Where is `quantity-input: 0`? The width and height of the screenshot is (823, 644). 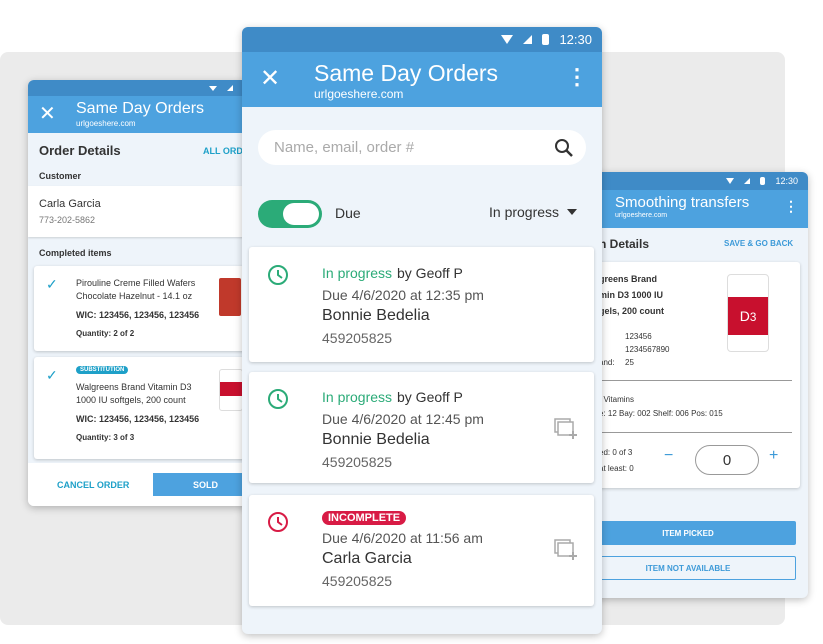
quantity-input: 0 is located at coordinates (727, 460).